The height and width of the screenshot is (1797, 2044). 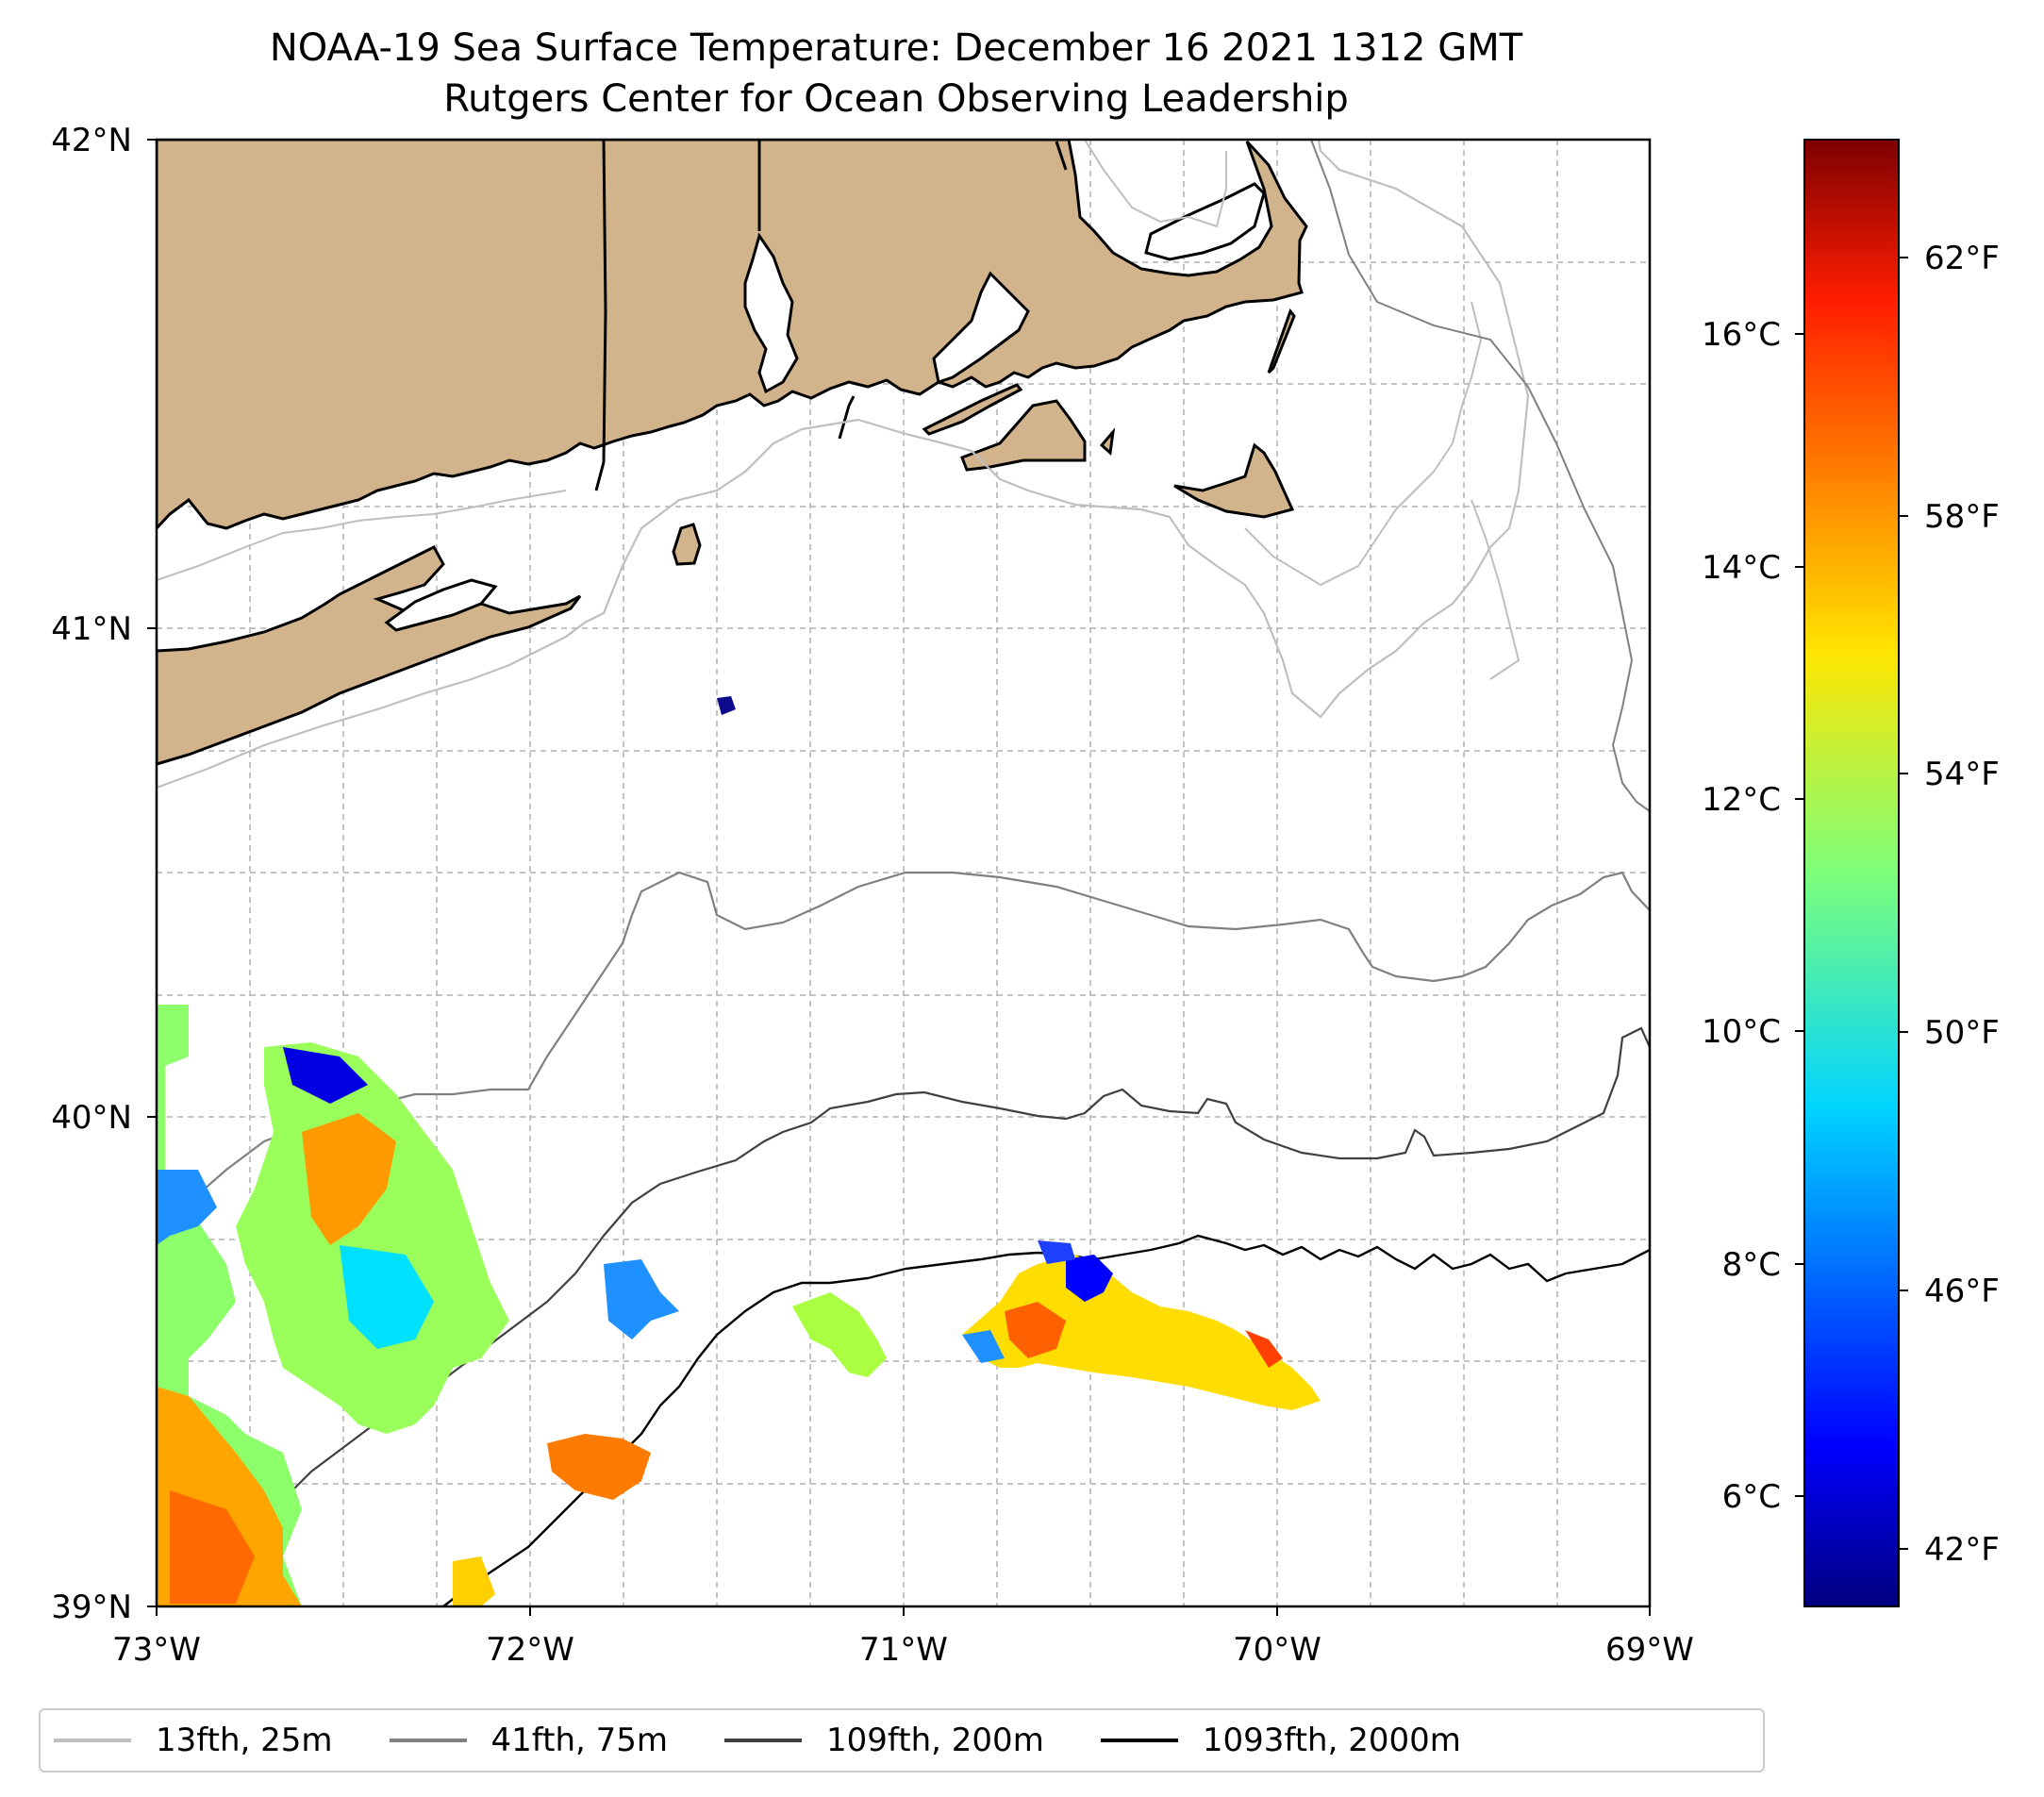 I want to click on fahrenheit-label: 42°F, so click(x=1962, y=1550).